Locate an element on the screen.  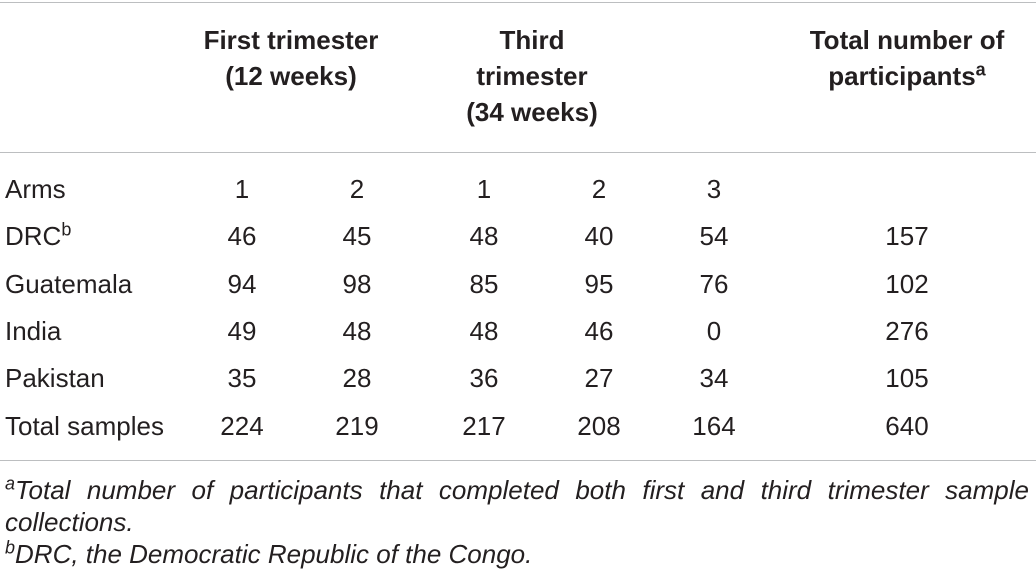
table-cell: 157 is located at coordinates (907, 236).